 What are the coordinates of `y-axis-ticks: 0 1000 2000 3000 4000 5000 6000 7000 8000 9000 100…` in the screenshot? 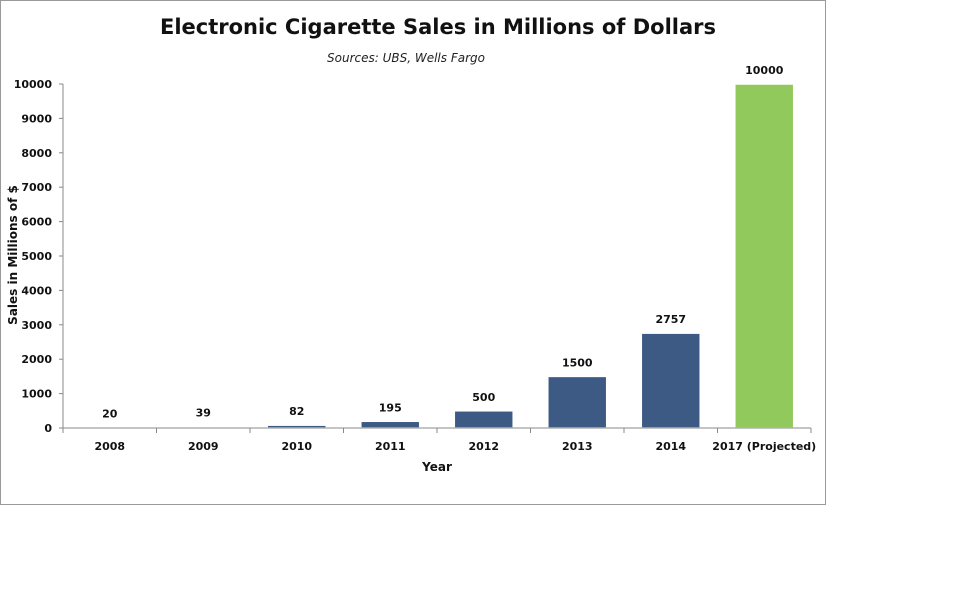 It's located at (38, 256).